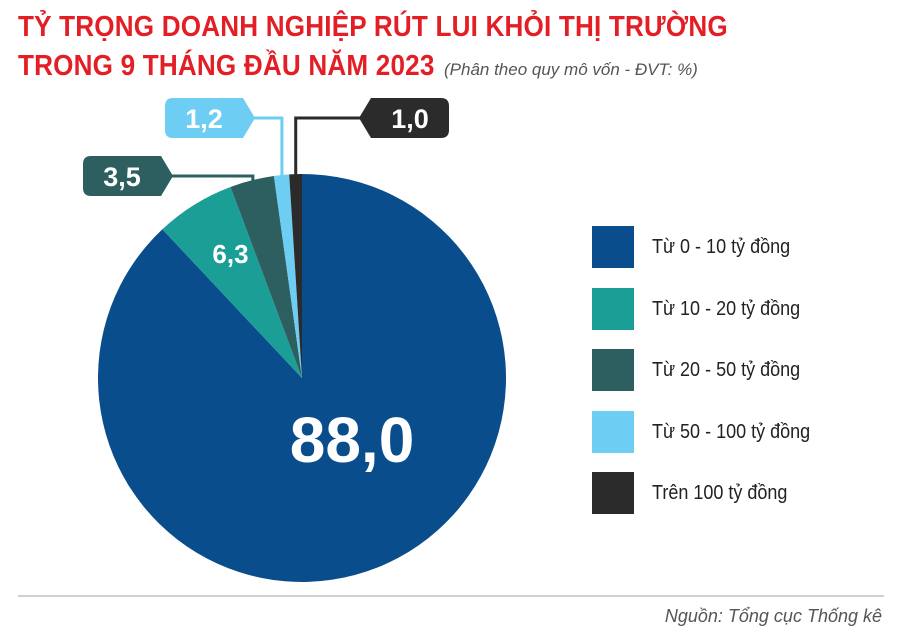 The image size is (900, 636). Describe the element at coordinates (720, 493) in the screenshot. I see `legend-label-over-100: Trên 100 tỷ đồng` at that location.